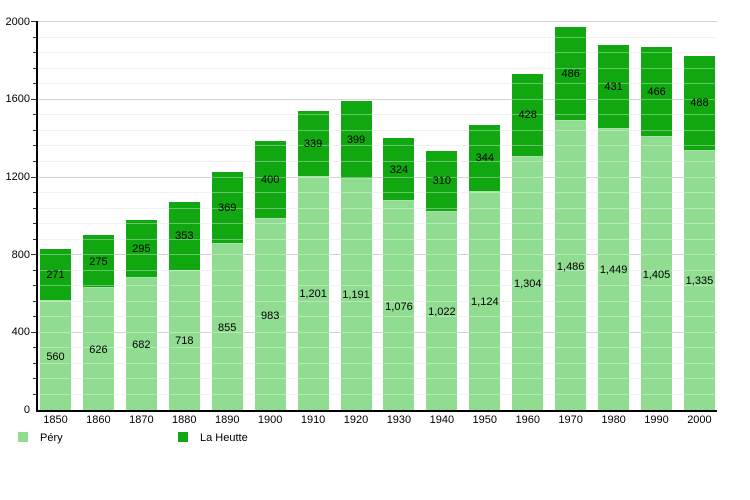 The width and height of the screenshot is (750, 500). Describe the element at coordinates (656, 420) in the screenshot. I see `x-axis-label: 1990` at that location.